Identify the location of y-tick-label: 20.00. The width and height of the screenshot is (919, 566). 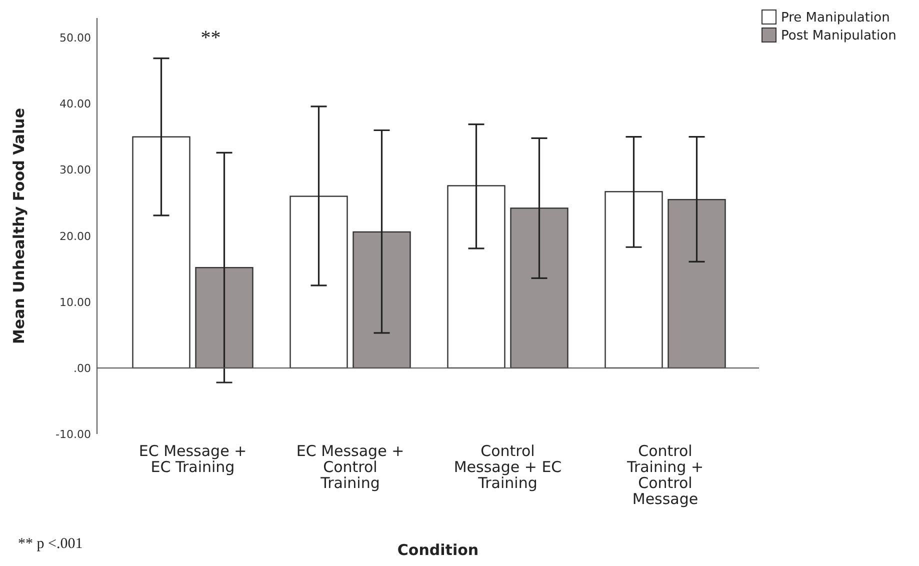
(75, 236).